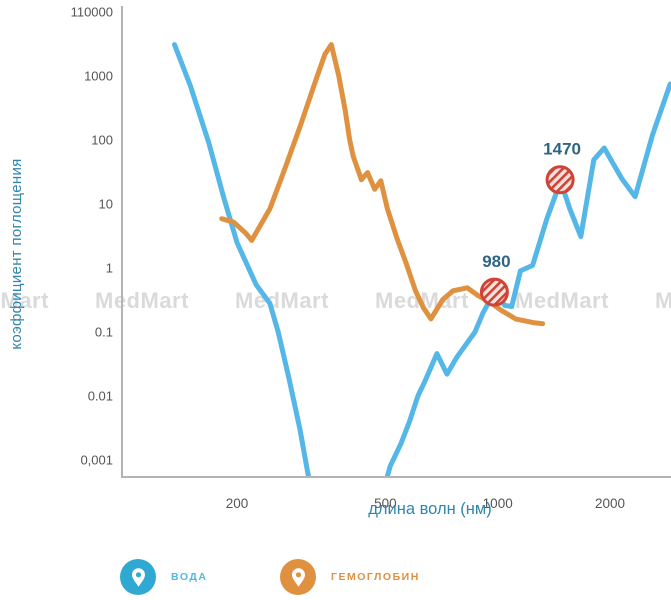 The width and height of the screenshot is (671, 600). I want to click on hemoglobin-pin-icon, so click(298, 577).